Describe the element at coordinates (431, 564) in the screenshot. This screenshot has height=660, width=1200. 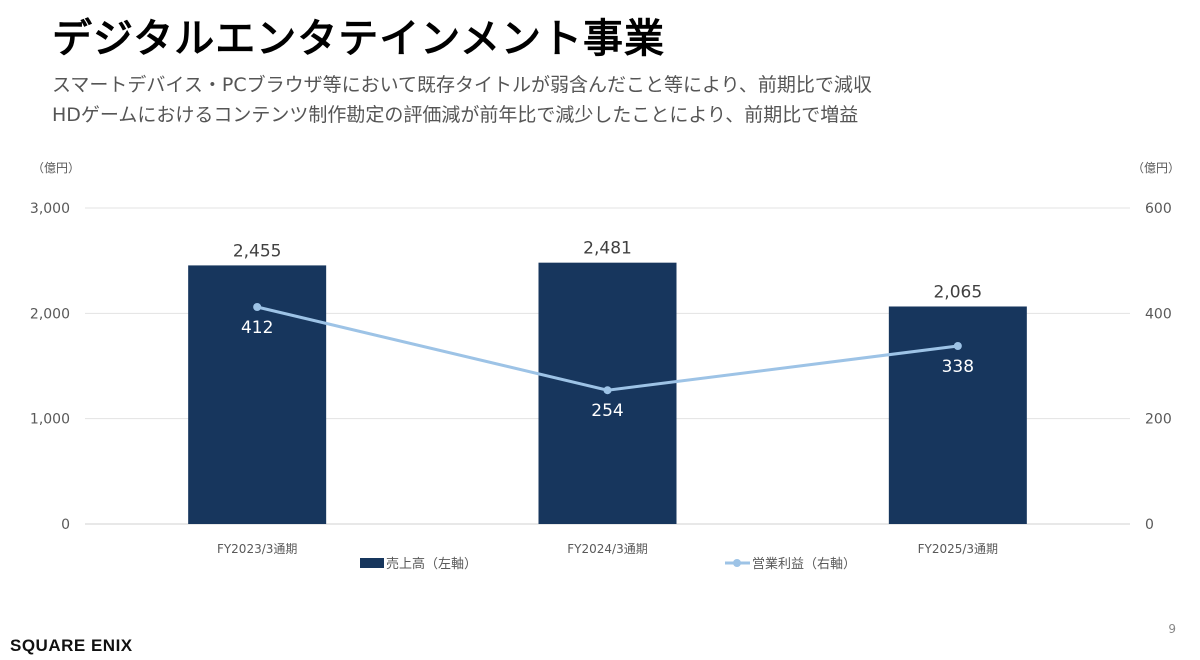
I see `legend-label-sales: 売上高（左軸）` at that location.